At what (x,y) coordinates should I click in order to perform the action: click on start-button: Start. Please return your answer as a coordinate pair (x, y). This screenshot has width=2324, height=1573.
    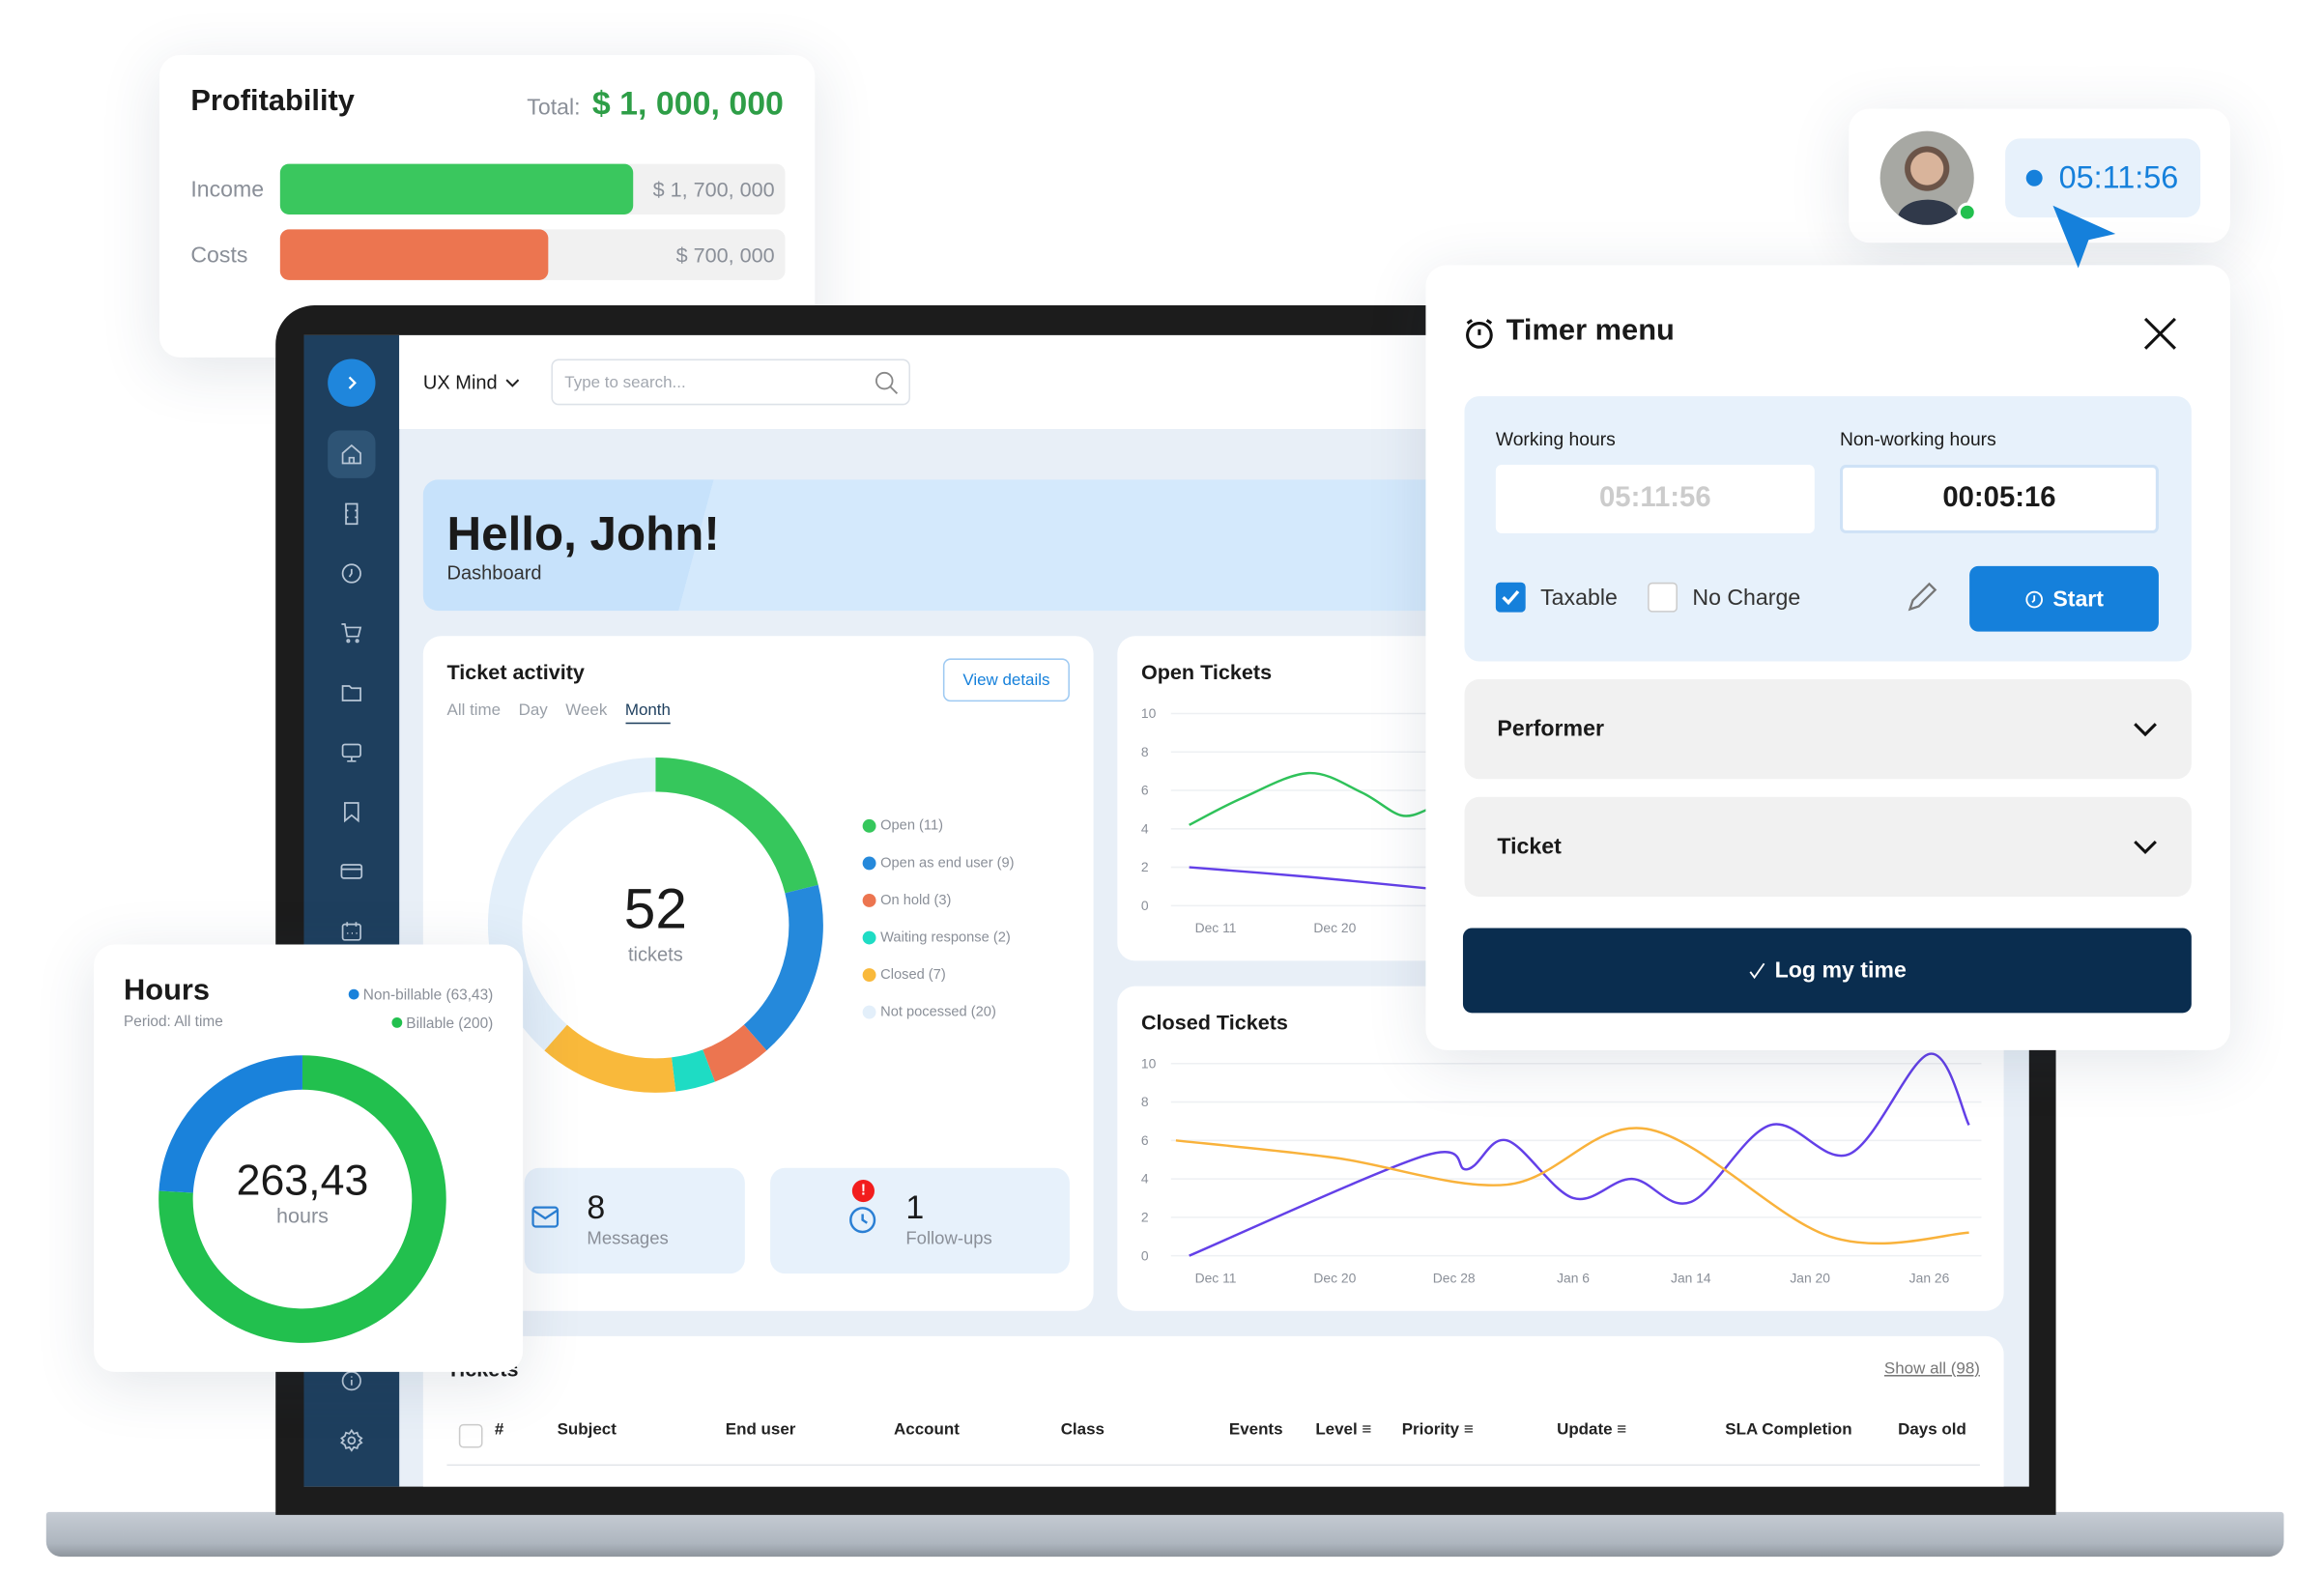
    Looking at the image, I should click on (2064, 598).